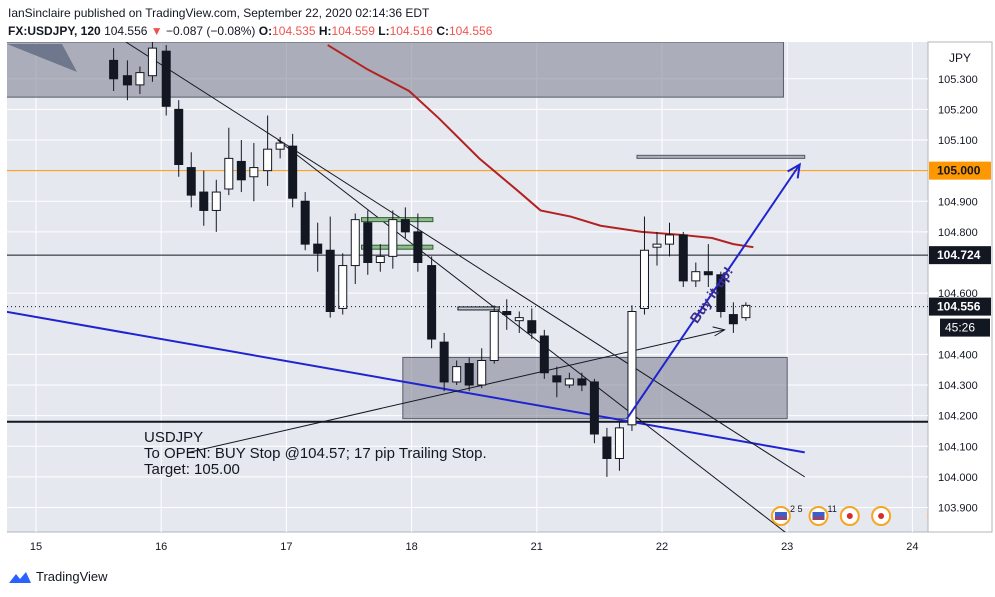 The width and height of the screenshot is (995, 597). I want to click on event-dot-center, so click(881, 516).